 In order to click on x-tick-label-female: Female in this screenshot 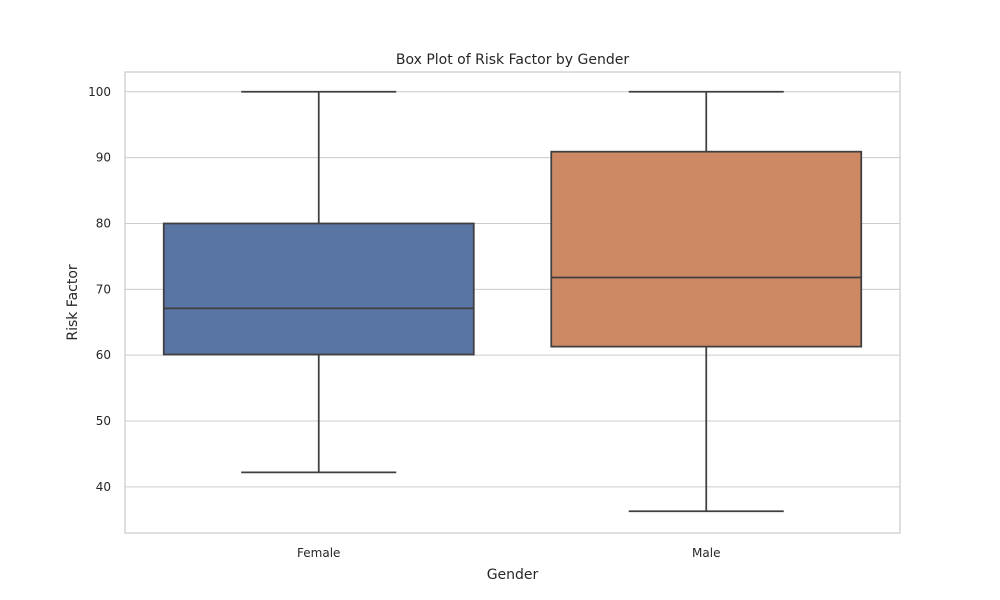, I will do `click(318, 553)`.